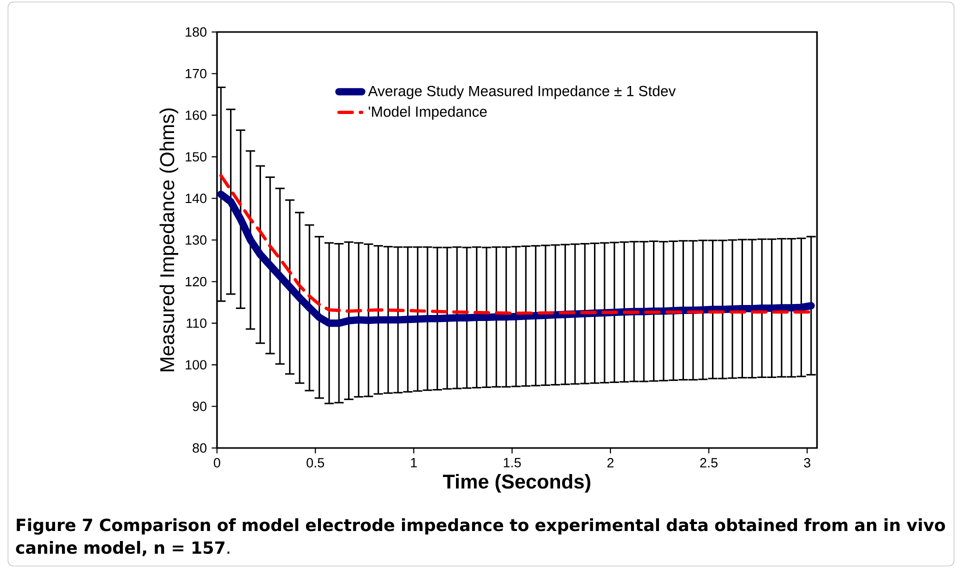 This screenshot has height=568, width=955. What do you see at coordinates (610, 463) in the screenshot?
I see `x-tick-label: 2` at bounding box center [610, 463].